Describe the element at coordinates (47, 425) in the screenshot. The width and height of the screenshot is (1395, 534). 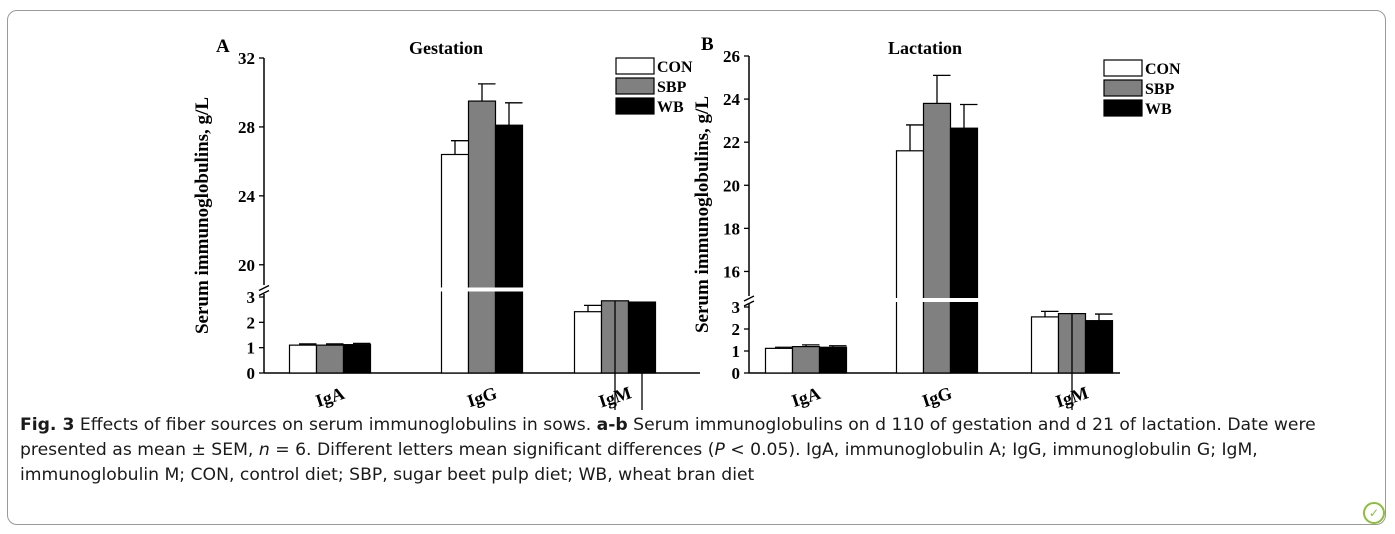
I see `caption-fig-label: Fig. 3` at that location.